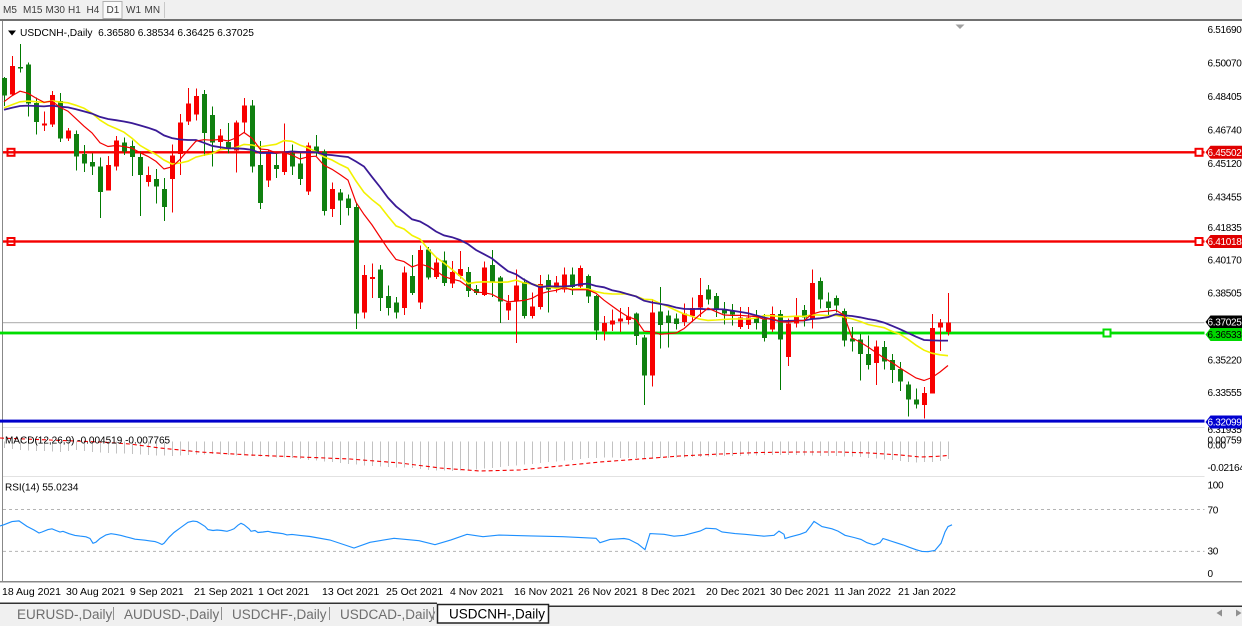 The height and width of the screenshot is (626, 1242). Describe the element at coordinates (157, 592) in the screenshot. I see `svg-text: 9 Sep 2021` at that location.